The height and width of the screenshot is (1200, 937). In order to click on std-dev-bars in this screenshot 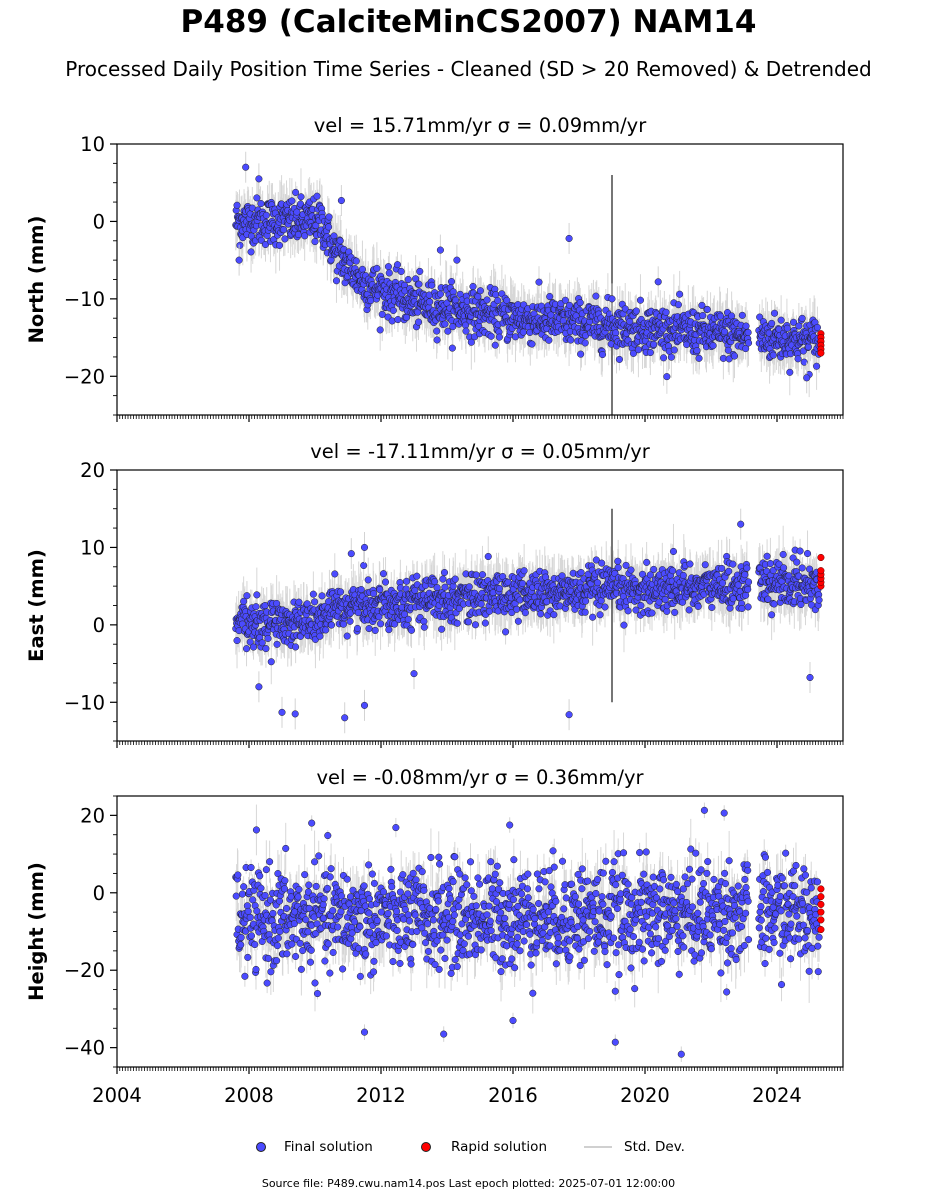, I will do `click(527, 283)`.